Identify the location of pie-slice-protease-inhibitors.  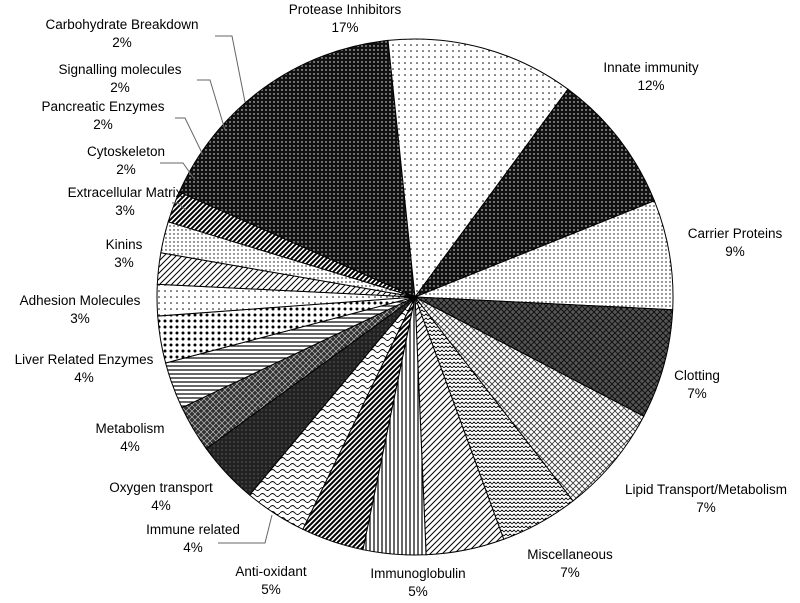
(297, 168).